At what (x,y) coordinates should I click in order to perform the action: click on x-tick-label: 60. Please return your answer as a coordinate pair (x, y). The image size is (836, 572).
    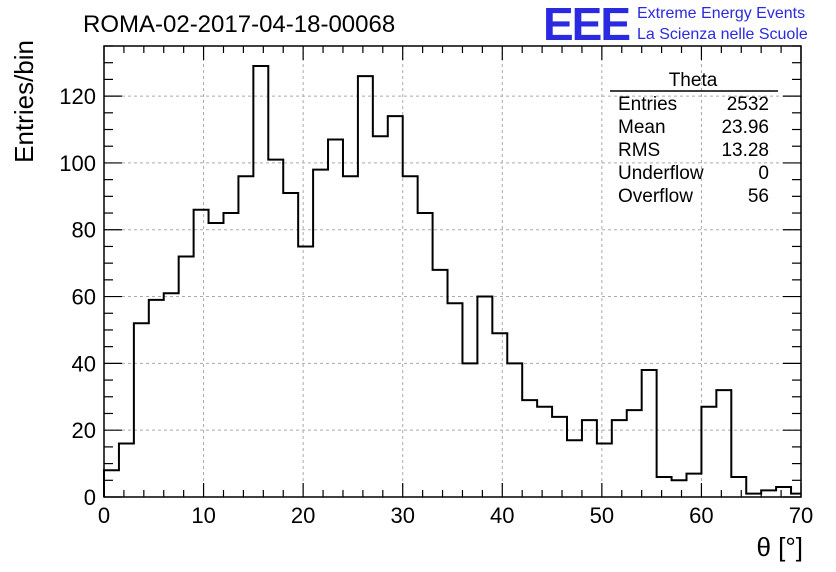
    Looking at the image, I should click on (701, 515).